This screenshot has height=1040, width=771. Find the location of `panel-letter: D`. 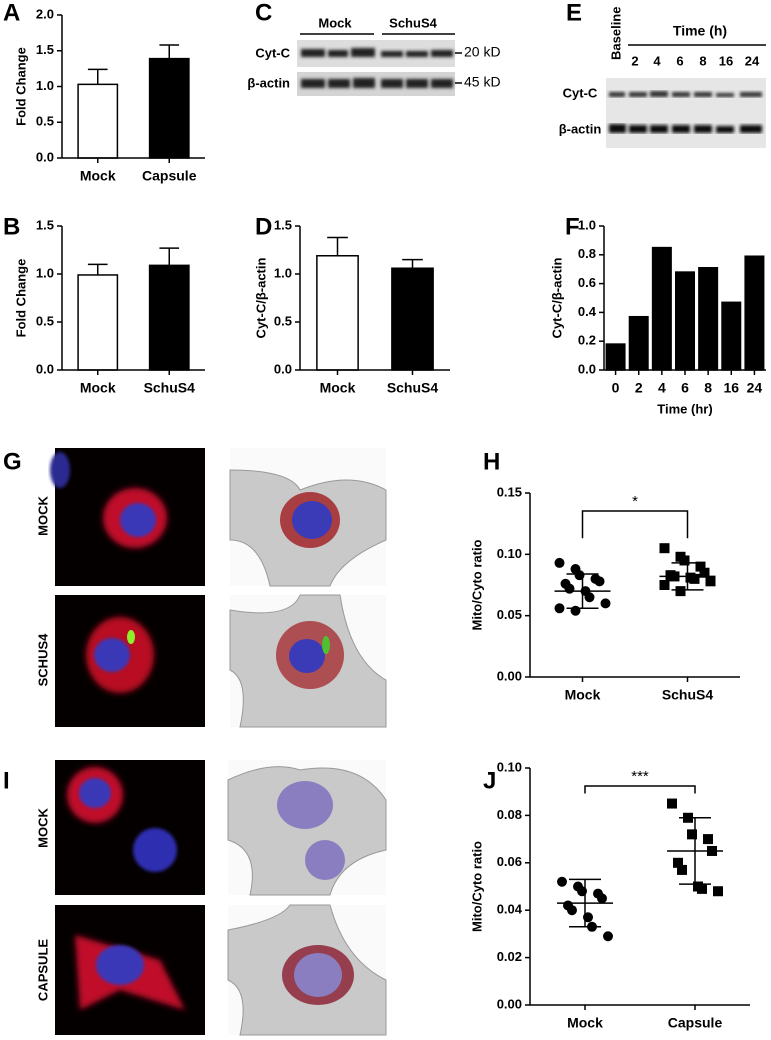

panel-letter: D is located at coordinates (263, 226).